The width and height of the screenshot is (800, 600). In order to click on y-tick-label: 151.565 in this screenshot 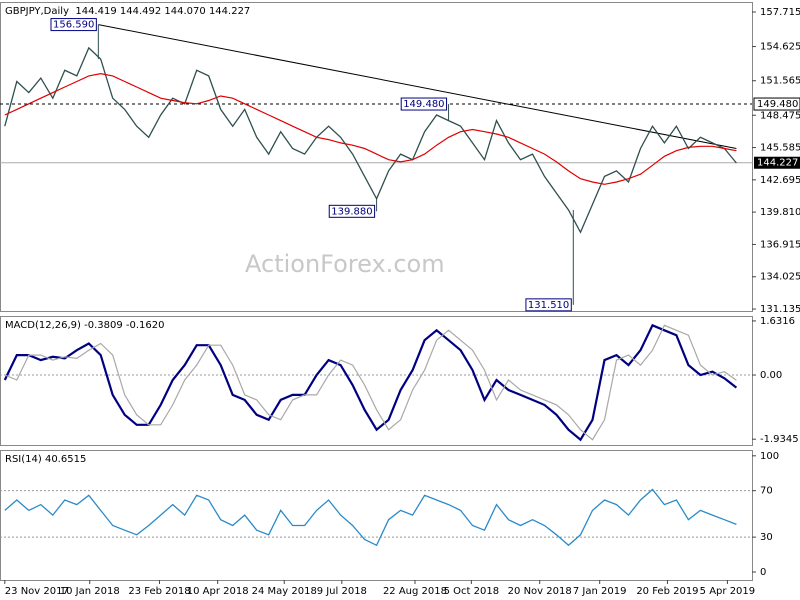, I will do `click(780, 81)`.